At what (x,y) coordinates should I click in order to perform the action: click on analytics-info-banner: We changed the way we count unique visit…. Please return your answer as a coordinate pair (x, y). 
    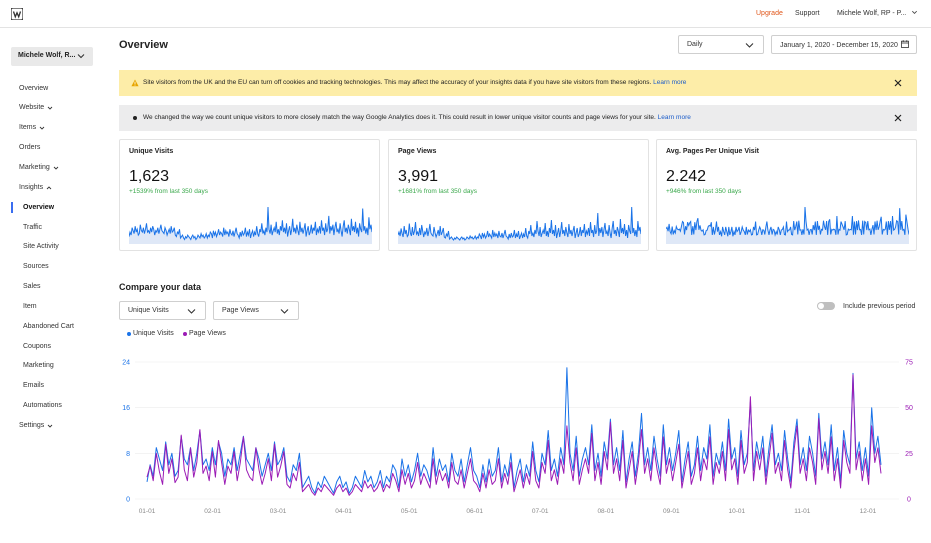
    Looking at the image, I should click on (518, 118).